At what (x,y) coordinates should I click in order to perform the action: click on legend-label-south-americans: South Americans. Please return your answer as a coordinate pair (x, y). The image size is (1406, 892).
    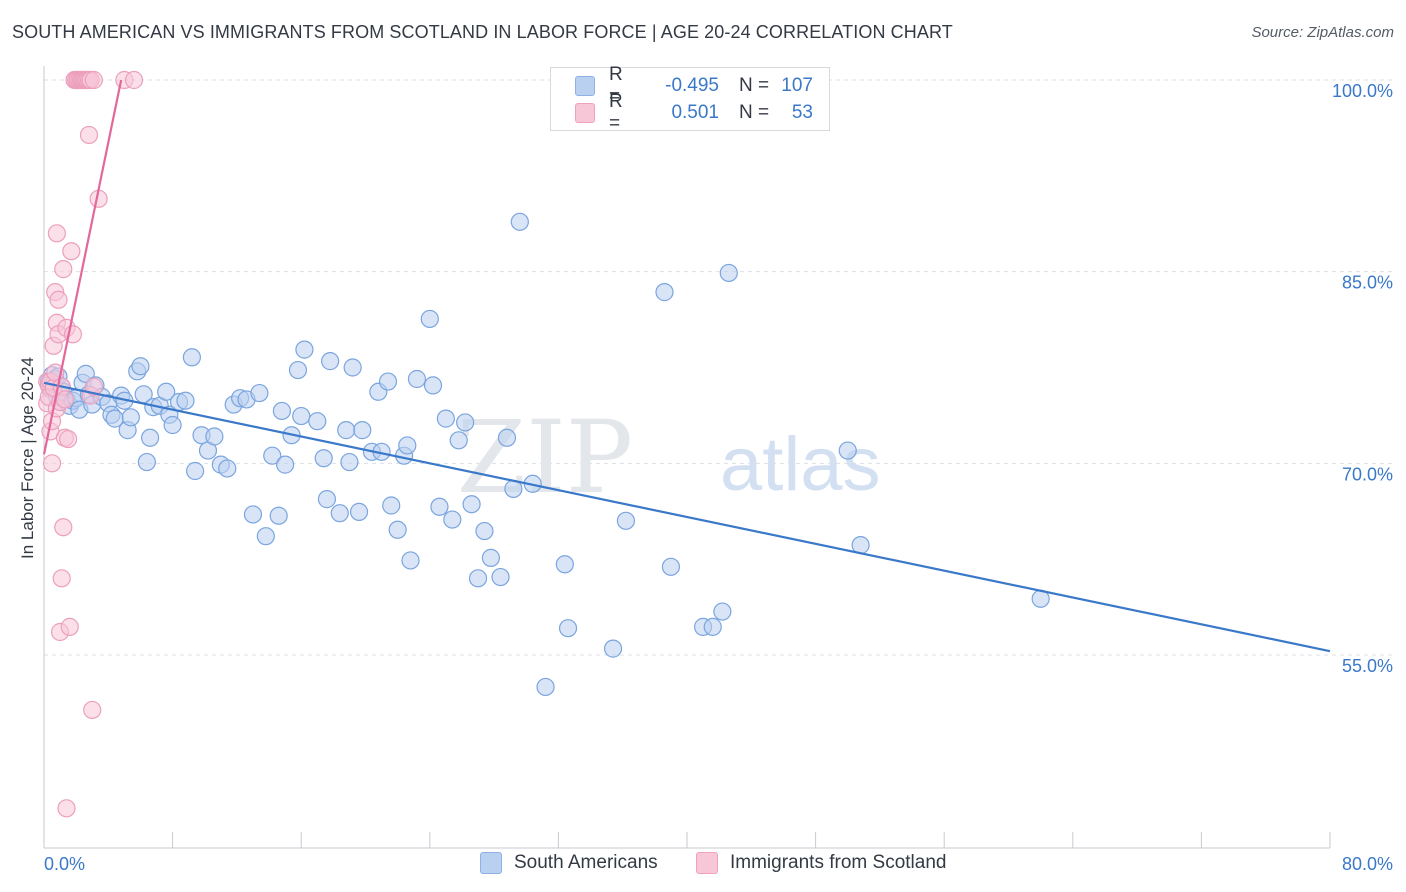
    Looking at the image, I should click on (586, 862).